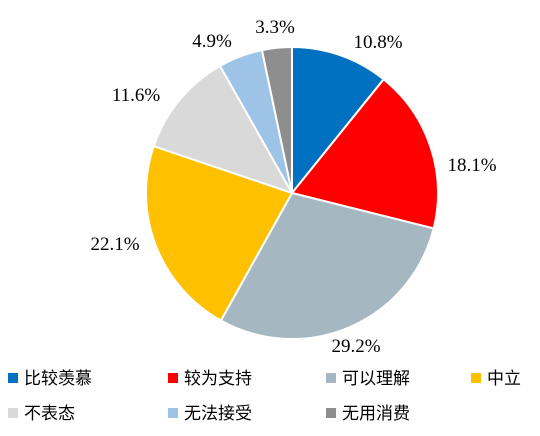  I want to click on legend-item: 较为支持, so click(210, 379).